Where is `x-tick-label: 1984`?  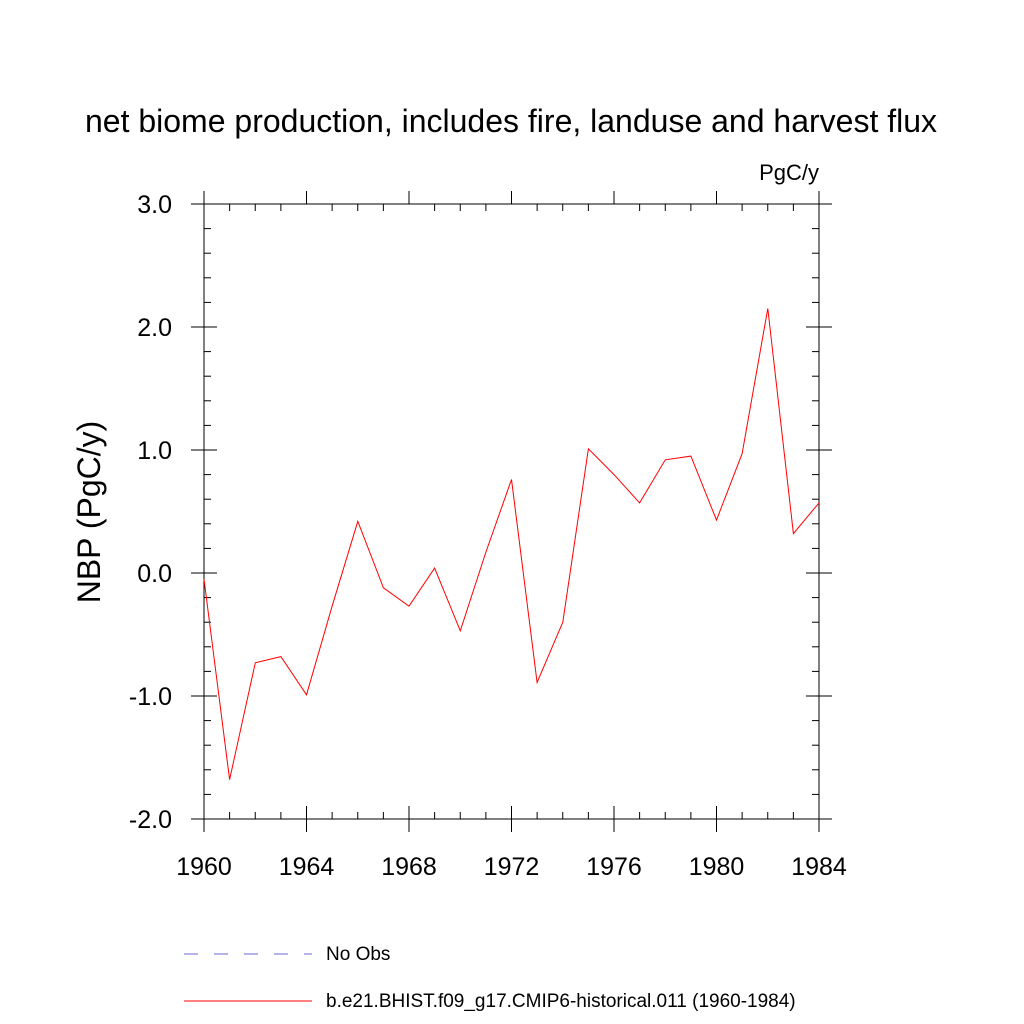 x-tick-label: 1984 is located at coordinates (819, 867).